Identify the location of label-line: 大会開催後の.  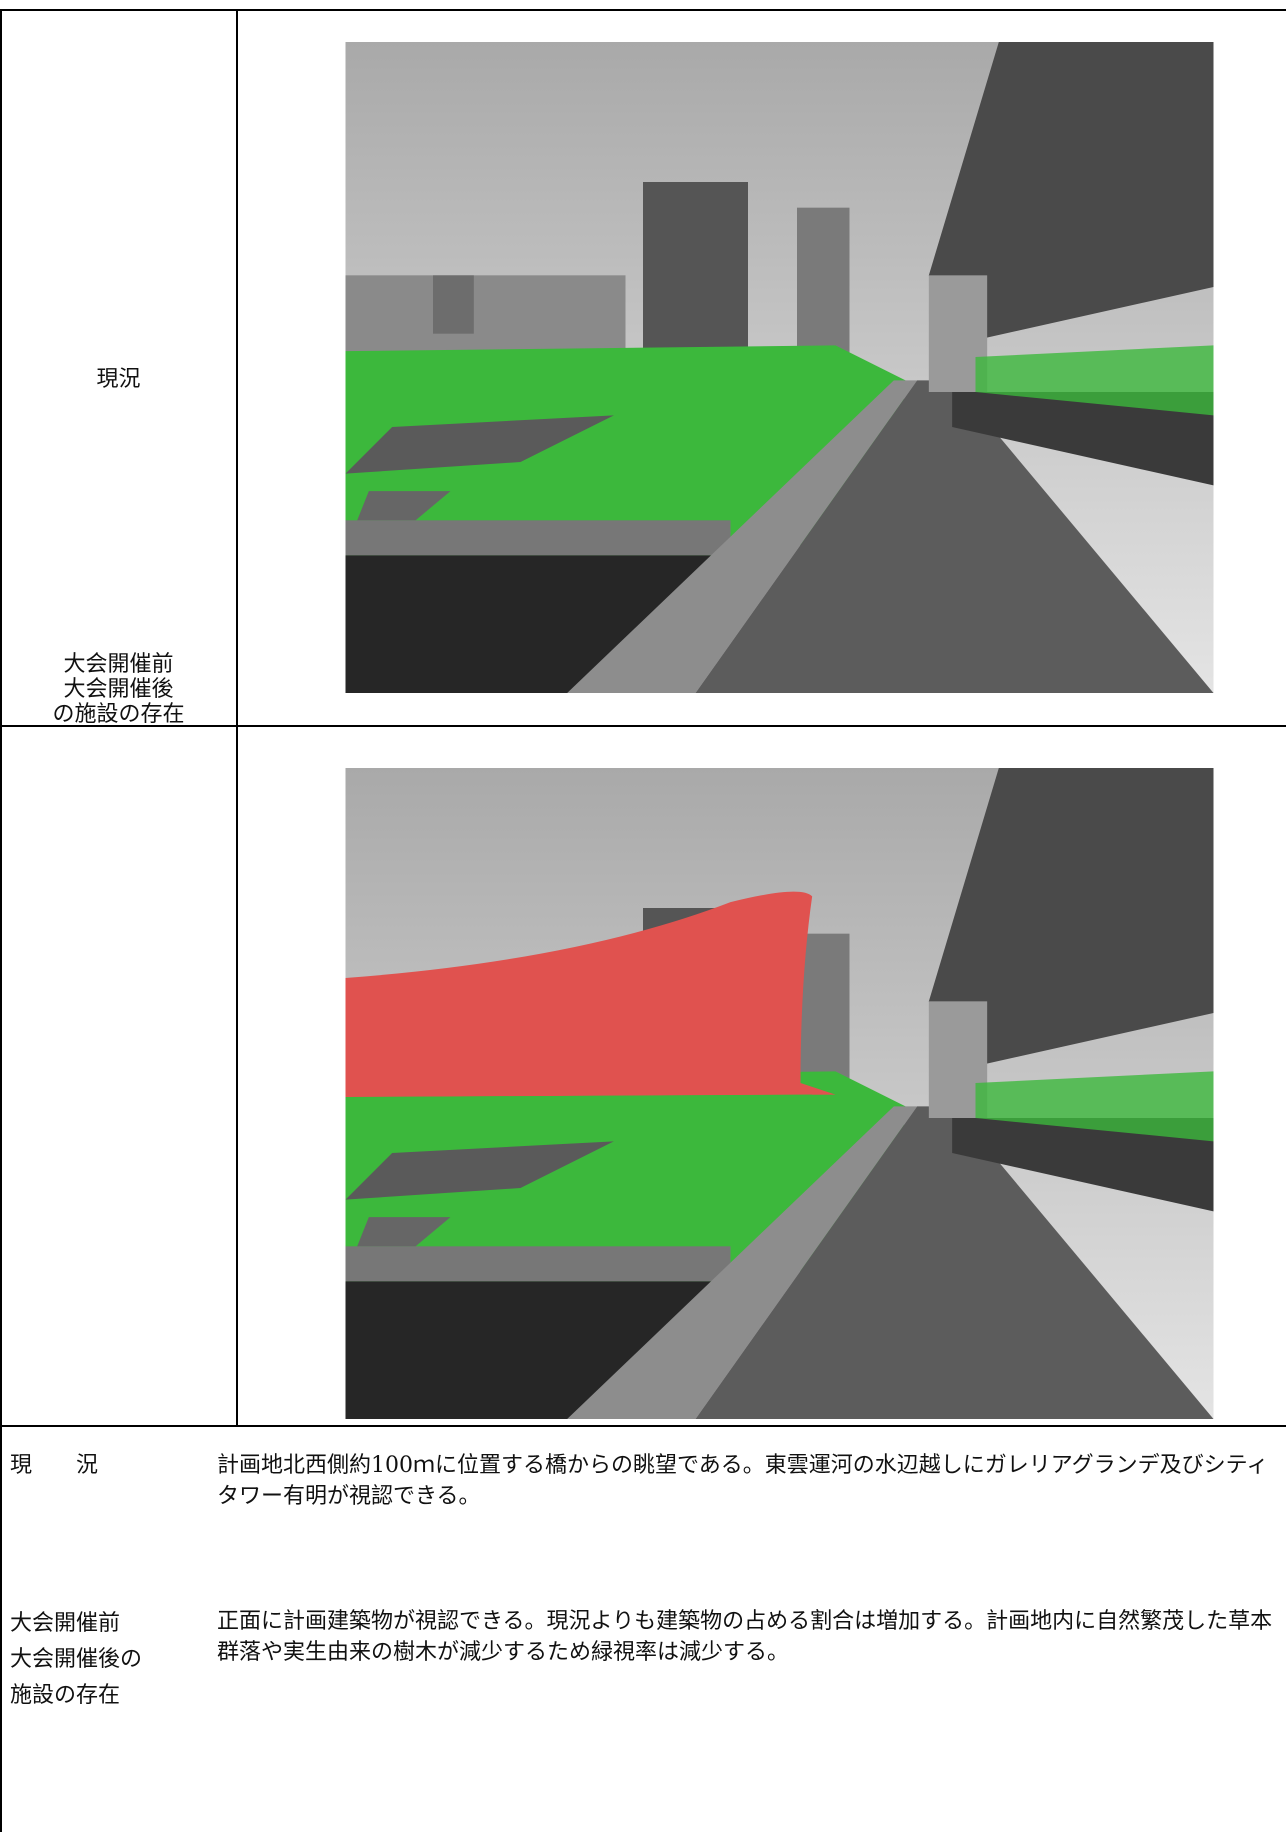
(76, 1659).